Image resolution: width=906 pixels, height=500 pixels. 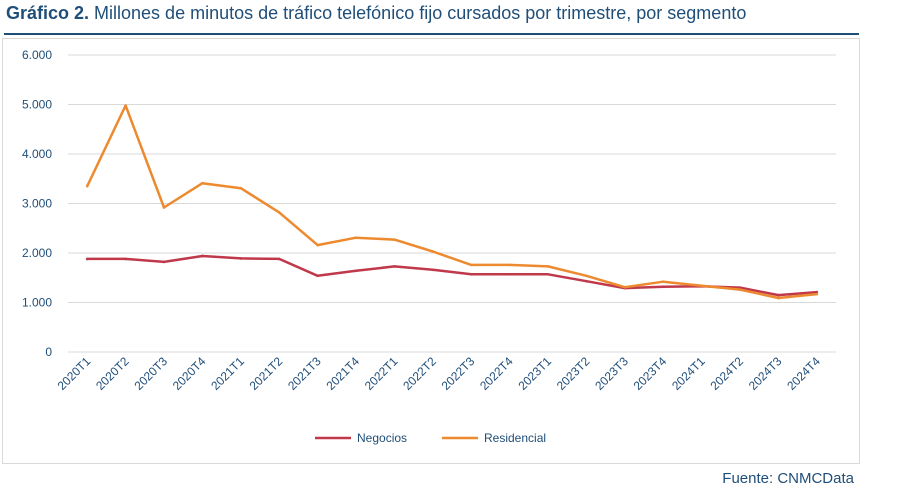 What do you see at coordinates (37, 303) in the screenshot?
I see `y-tick-label: 1.000` at bounding box center [37, 303].